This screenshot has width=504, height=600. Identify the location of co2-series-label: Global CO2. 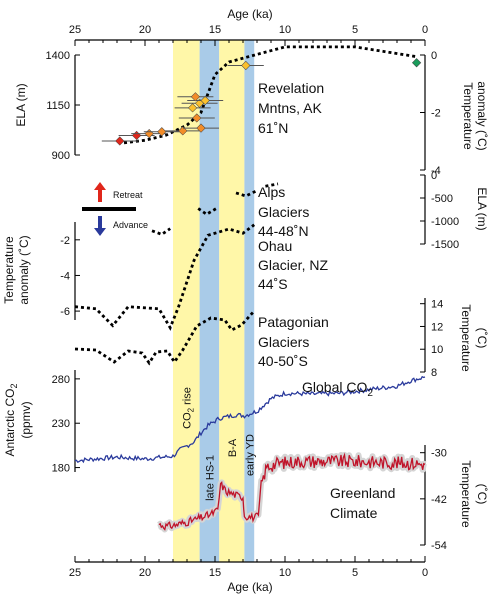
(337, 389).